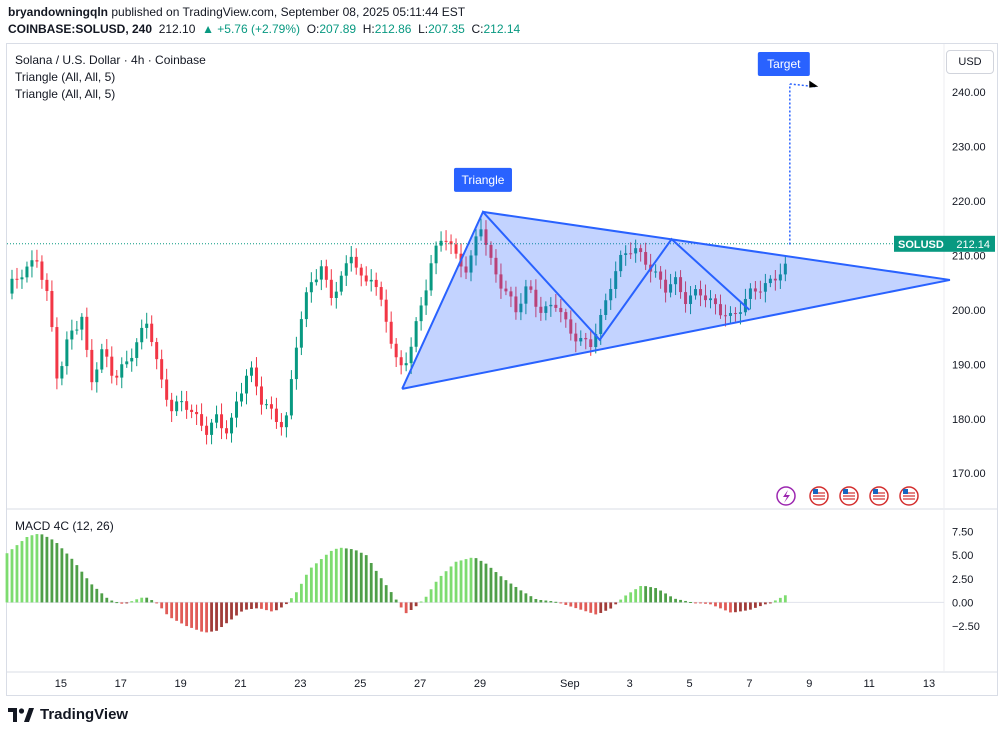  What do you see at coordinates (970, 62) in the screenshot?
I see `currency-button: USD` at bounding box center [970, 62].